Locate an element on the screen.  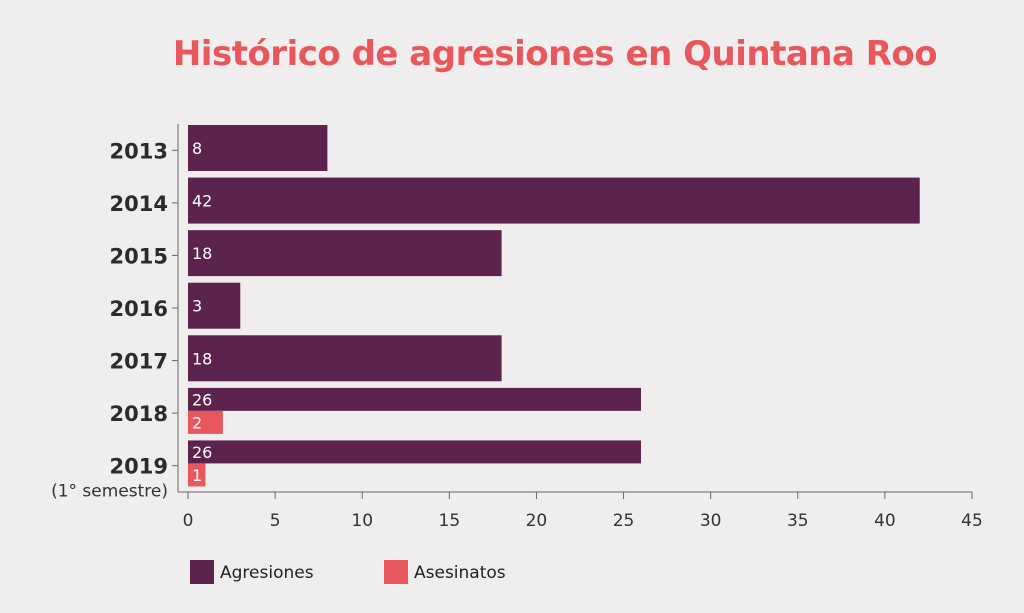
category-sublabel: (1° semestre) is located at coordinates (109, 492).